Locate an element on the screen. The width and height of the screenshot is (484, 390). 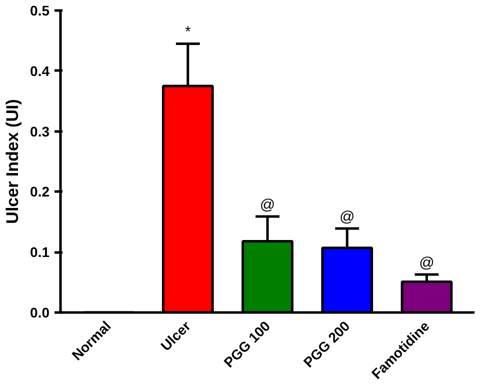
annotation: * is located at coordinates (187, 32).